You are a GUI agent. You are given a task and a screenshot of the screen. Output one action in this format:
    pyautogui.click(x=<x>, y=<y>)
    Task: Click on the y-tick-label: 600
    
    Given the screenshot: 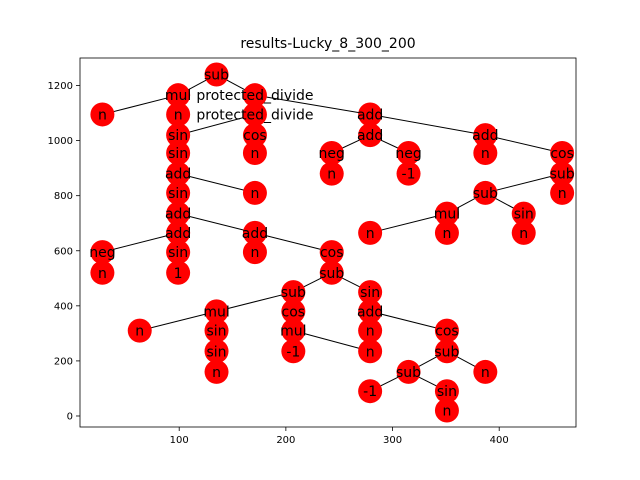 What is the action you would take?
    pyautogui.click(x=63, y=251)
    